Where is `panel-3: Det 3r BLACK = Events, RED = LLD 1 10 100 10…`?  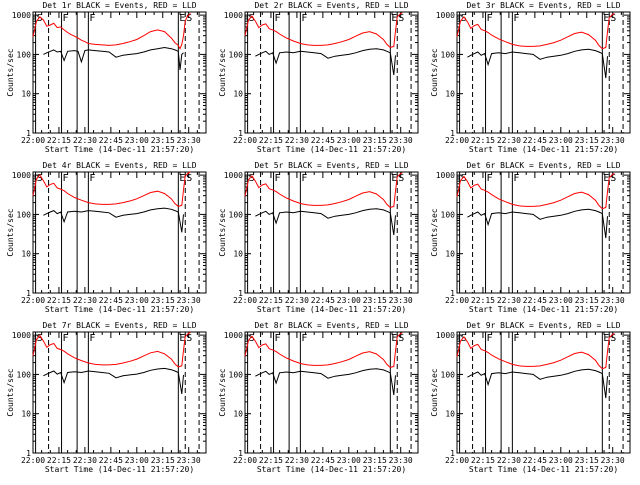 panel-3: Det 3r BLACK = Events, RED = LLD 1 10 100 10… is located at coordinates (530, 77).